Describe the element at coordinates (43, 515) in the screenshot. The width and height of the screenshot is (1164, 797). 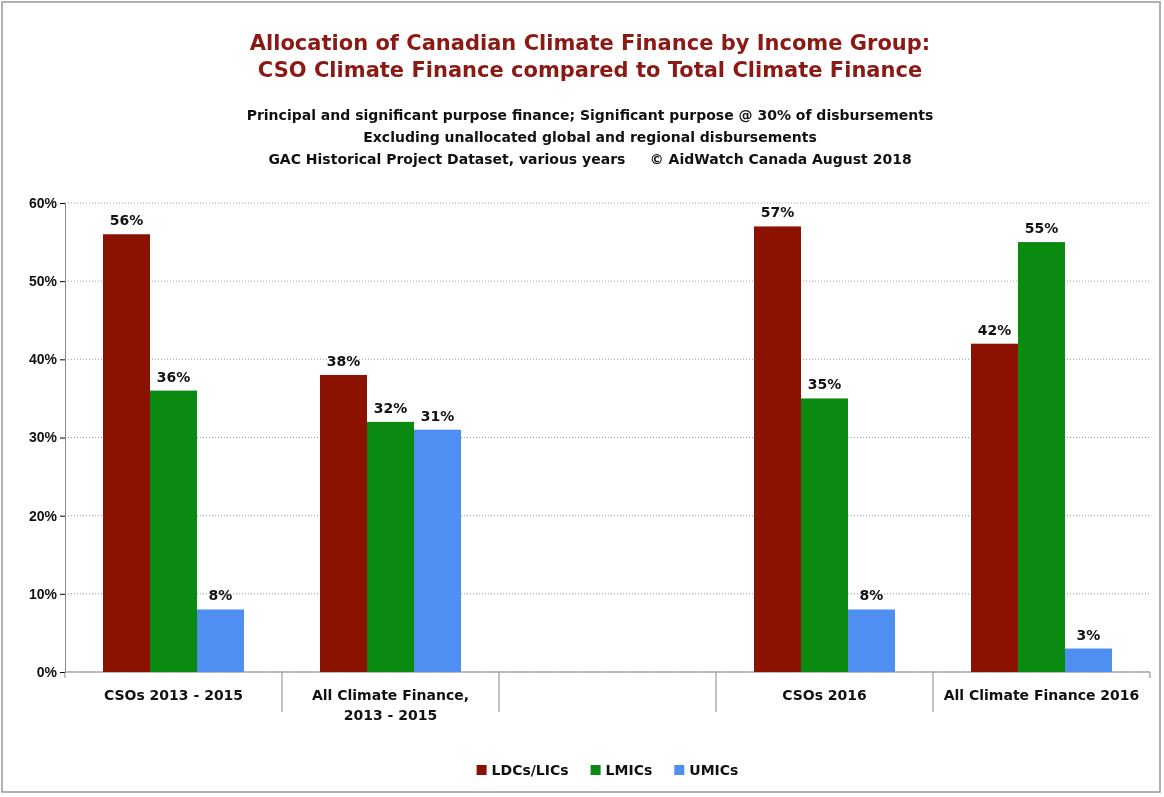
I see `y-tick-label: 20%` at that location.